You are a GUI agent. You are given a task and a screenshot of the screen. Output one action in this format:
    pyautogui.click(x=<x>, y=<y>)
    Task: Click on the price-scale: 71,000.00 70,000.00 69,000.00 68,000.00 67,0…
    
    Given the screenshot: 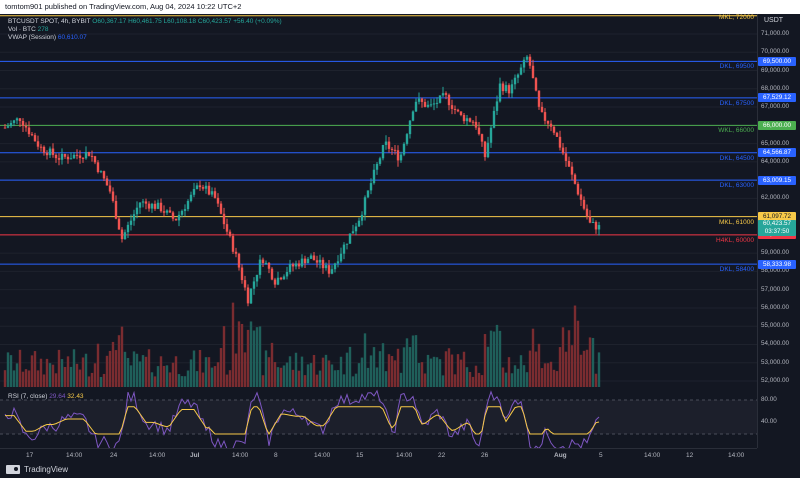 What is the action you would take?
    pyautogui.click(x=778, y=231)
    